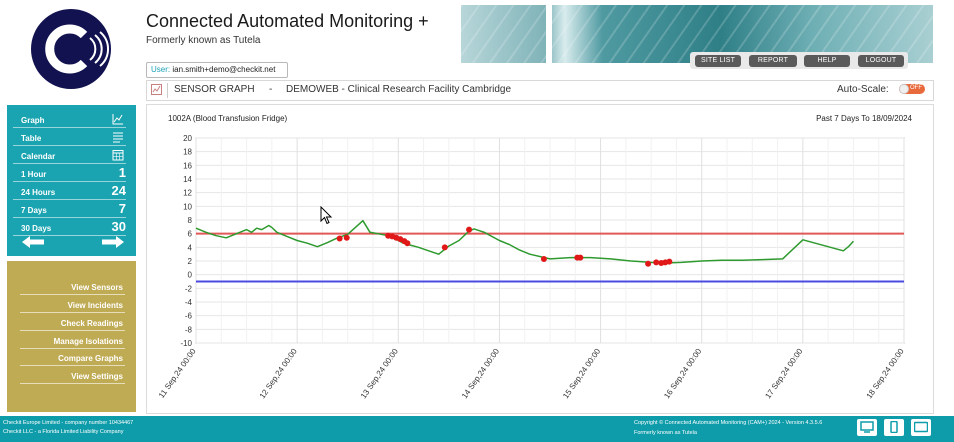 This screenshot has height=442, width=954. Describe the element at coordinates (69, 173) in the screenshot. I see `sidebar-item-1-hour: 1 Hour 1` at that location.